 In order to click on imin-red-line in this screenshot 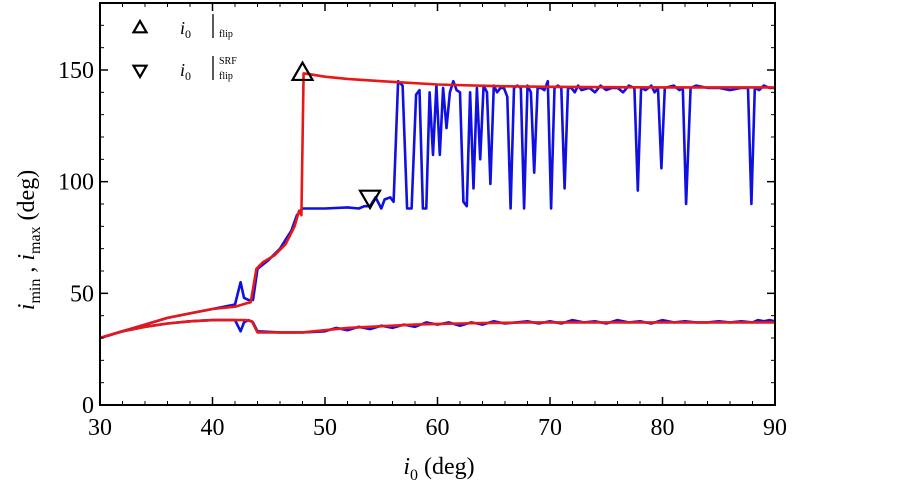, I will do `click(437, 329)`.